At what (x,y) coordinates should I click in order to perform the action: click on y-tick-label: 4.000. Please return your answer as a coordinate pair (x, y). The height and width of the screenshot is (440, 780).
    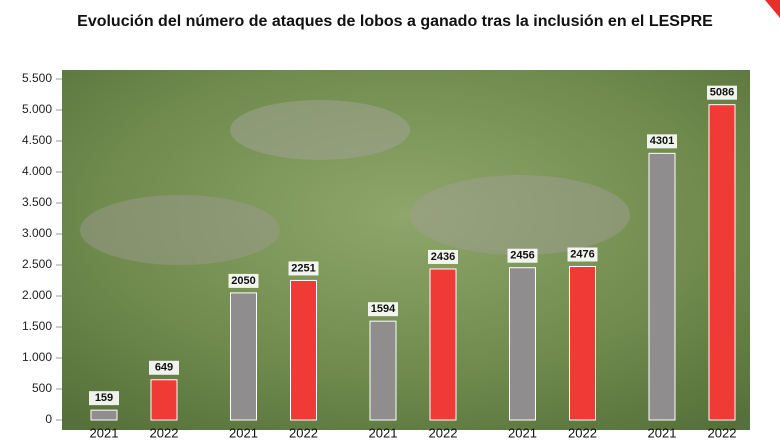
    Looking at the image, I should click on (37, 171).